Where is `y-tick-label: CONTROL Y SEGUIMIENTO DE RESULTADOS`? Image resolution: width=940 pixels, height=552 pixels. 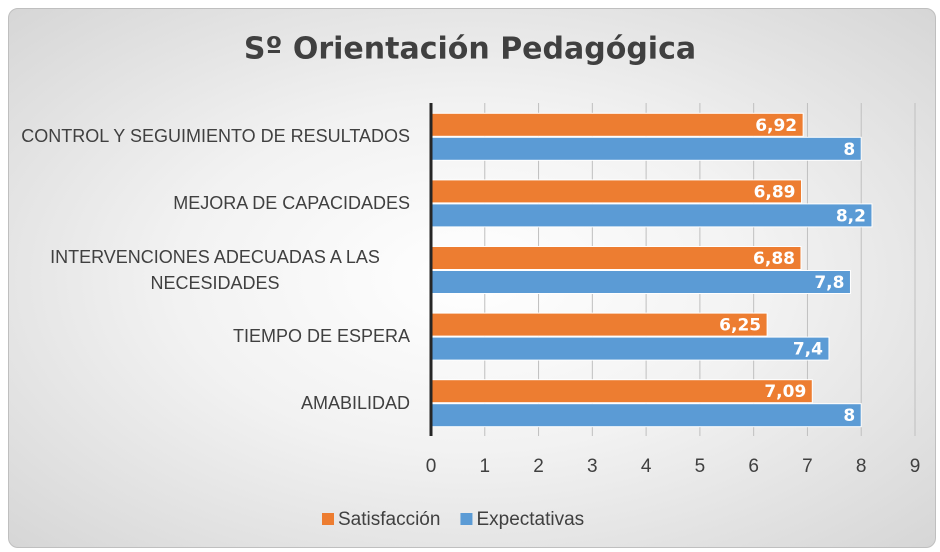 y-tick-label: CONTROL Y SEGUIMIENTO DE RESULTADOS is located at coordinates (215, 136).